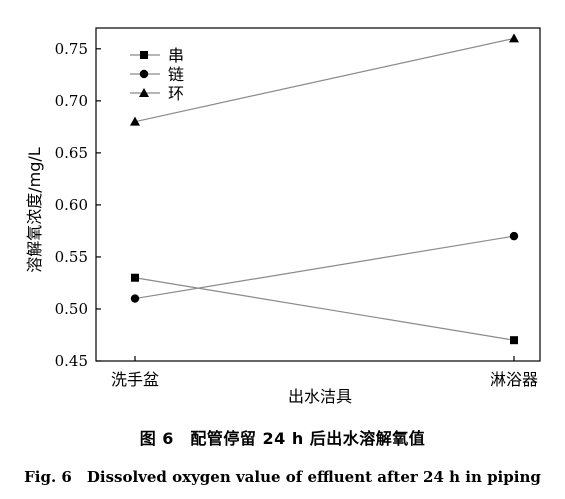 The width and height of the screenshot is (565, 499). I want to click on x-axis-ticks: 洗手盆 淋浴器, so click(324, 372).